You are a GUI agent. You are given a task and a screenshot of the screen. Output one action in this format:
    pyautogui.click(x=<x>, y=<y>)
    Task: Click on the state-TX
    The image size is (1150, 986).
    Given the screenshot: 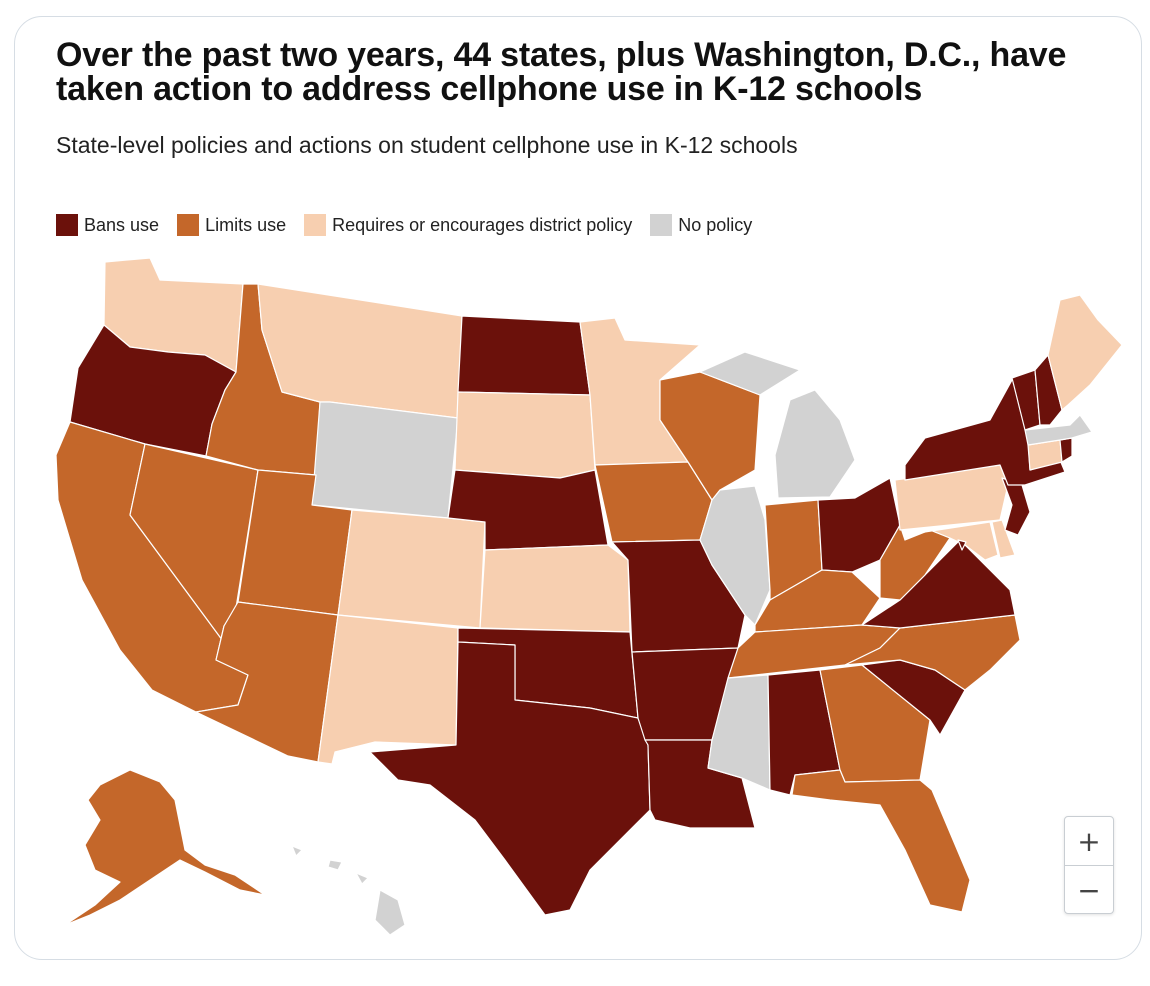 What is the action you would take?
    pyautogui.click(x=510, y=778)
    